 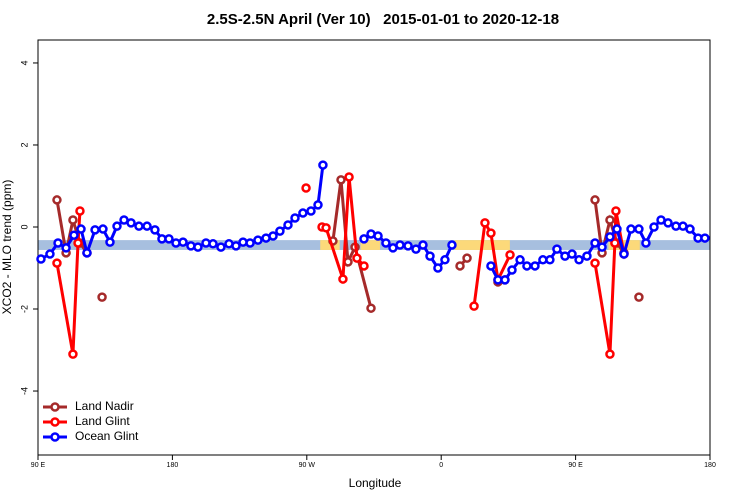 I want to click on legend-label: Land Nadir, so click(x=104, y=406).